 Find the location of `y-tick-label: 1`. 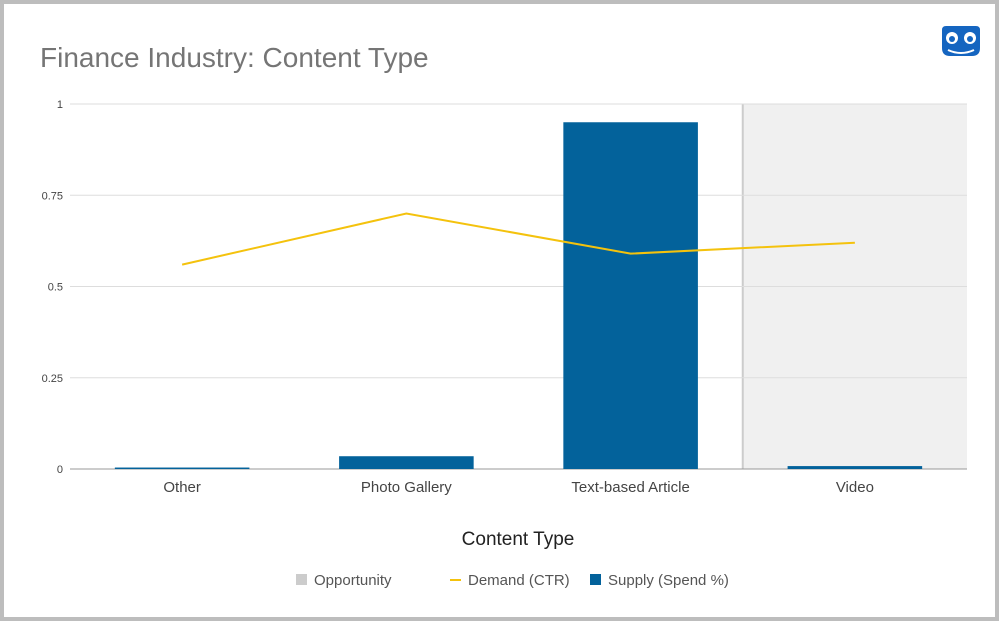

y-tick-label: 1 is located at coordinates (60, 105).